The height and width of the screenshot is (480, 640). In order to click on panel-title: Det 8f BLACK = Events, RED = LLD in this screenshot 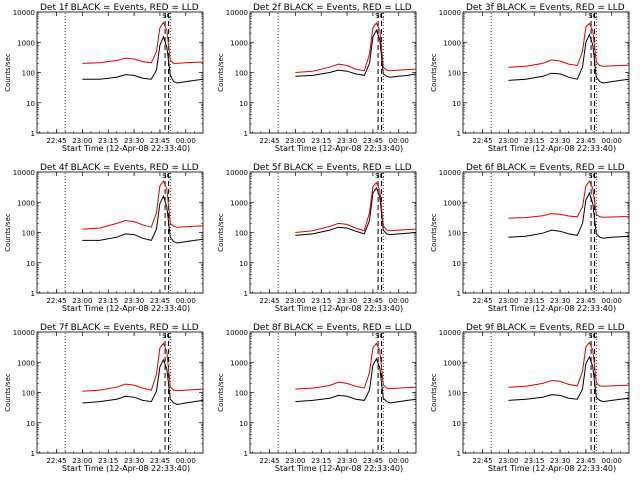, I will do `click(332, 328)`.